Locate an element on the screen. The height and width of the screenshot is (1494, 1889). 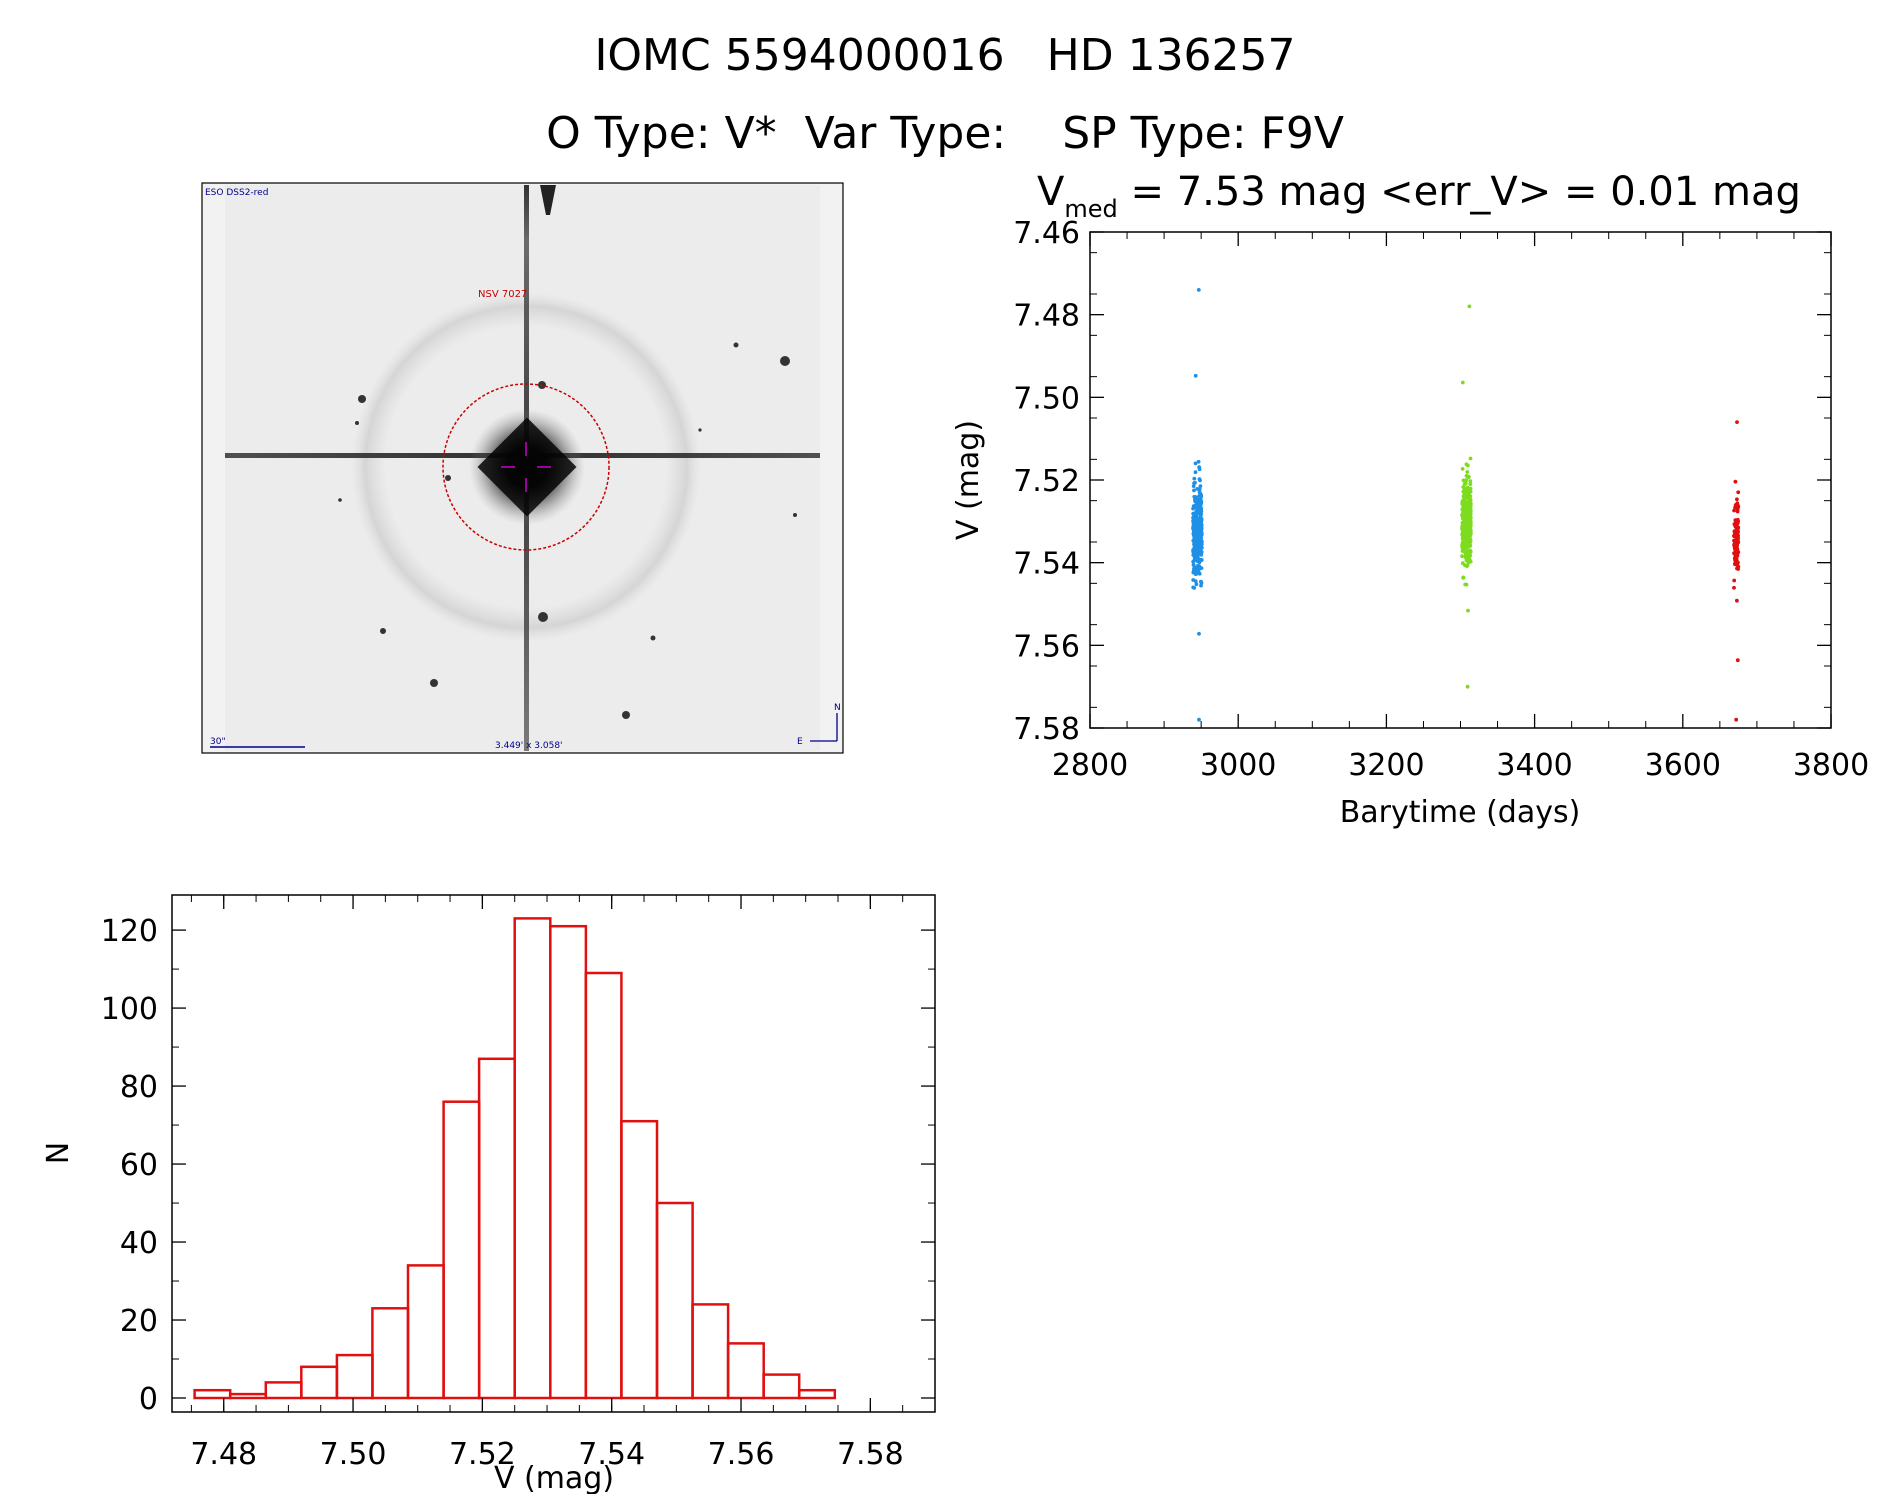
lightcurve-xtick-label: 3400 is located at coordinates (1534, 765).